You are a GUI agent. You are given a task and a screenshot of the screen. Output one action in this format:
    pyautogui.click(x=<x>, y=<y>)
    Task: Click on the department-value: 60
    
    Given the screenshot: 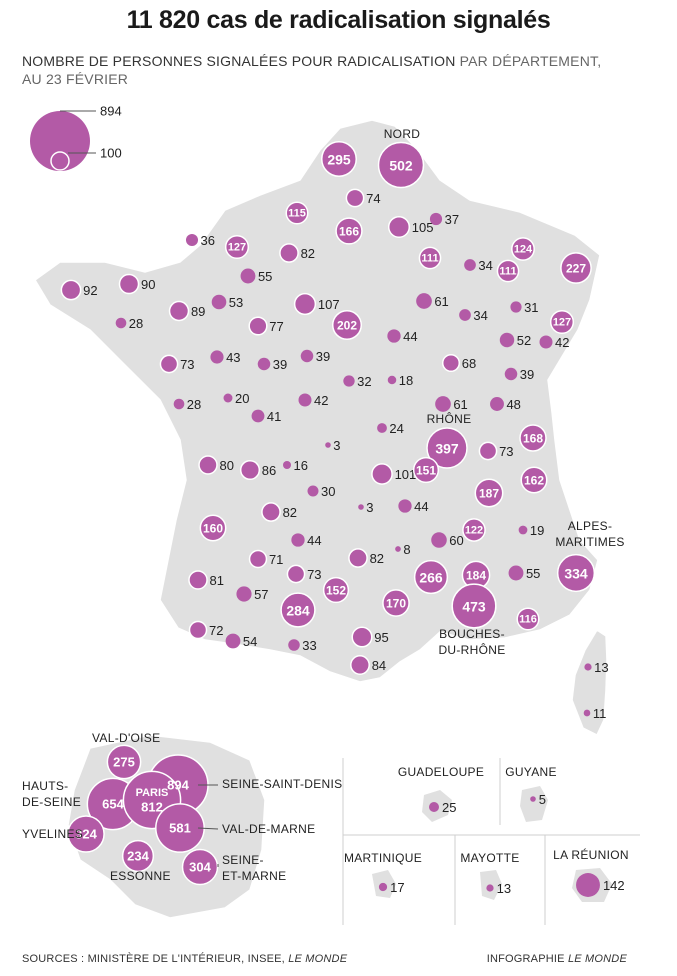 What is the action you would take?
    pyautogui.click(x=456, y=540)
    